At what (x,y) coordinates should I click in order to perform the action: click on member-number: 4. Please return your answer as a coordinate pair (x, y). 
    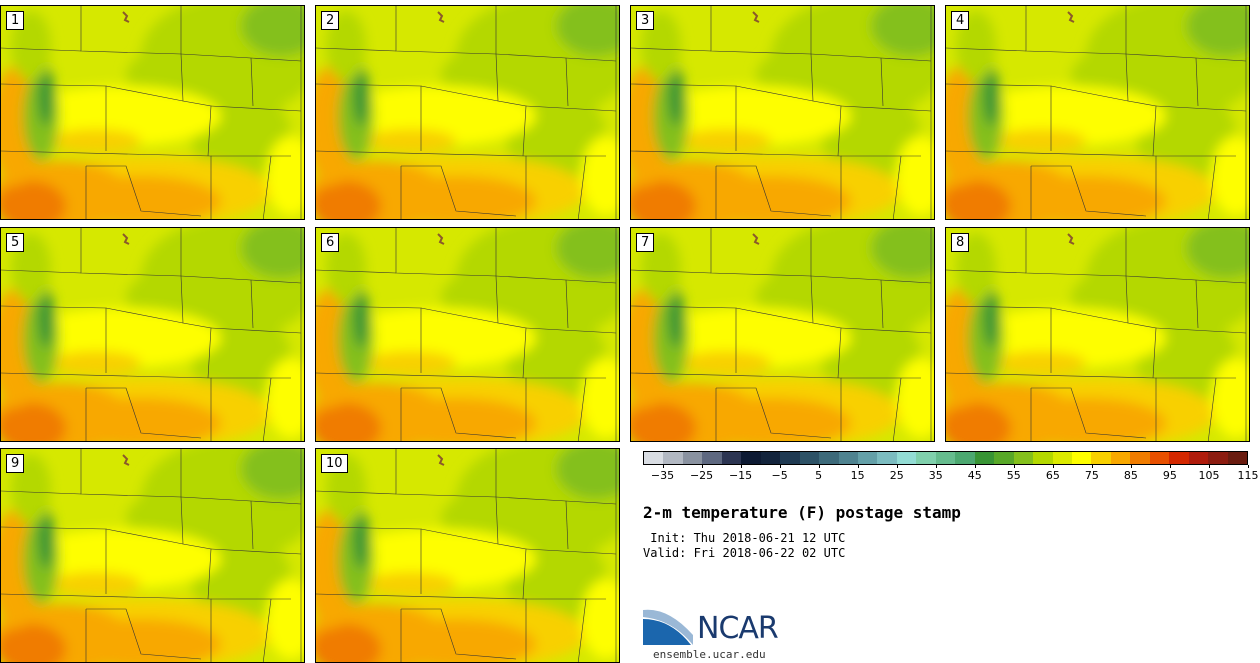
    Looking at the image, I should click on (960, 20).